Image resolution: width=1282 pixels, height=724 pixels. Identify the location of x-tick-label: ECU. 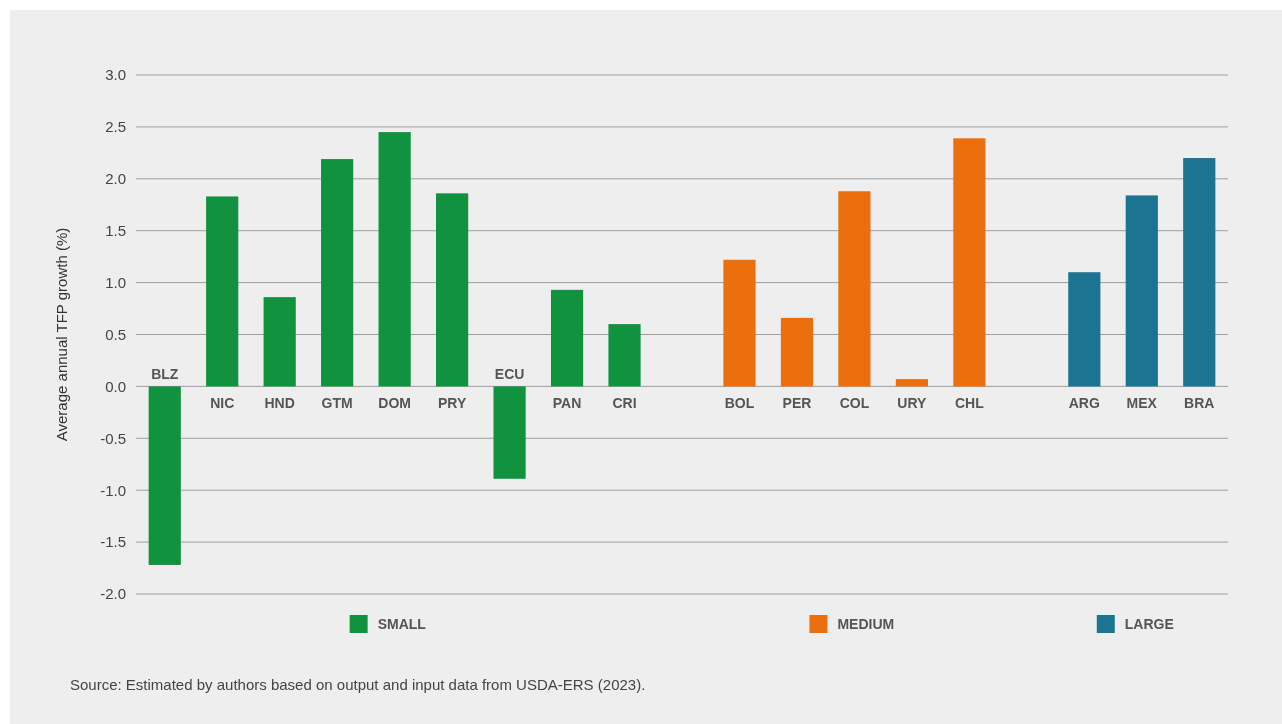
(509, 374).